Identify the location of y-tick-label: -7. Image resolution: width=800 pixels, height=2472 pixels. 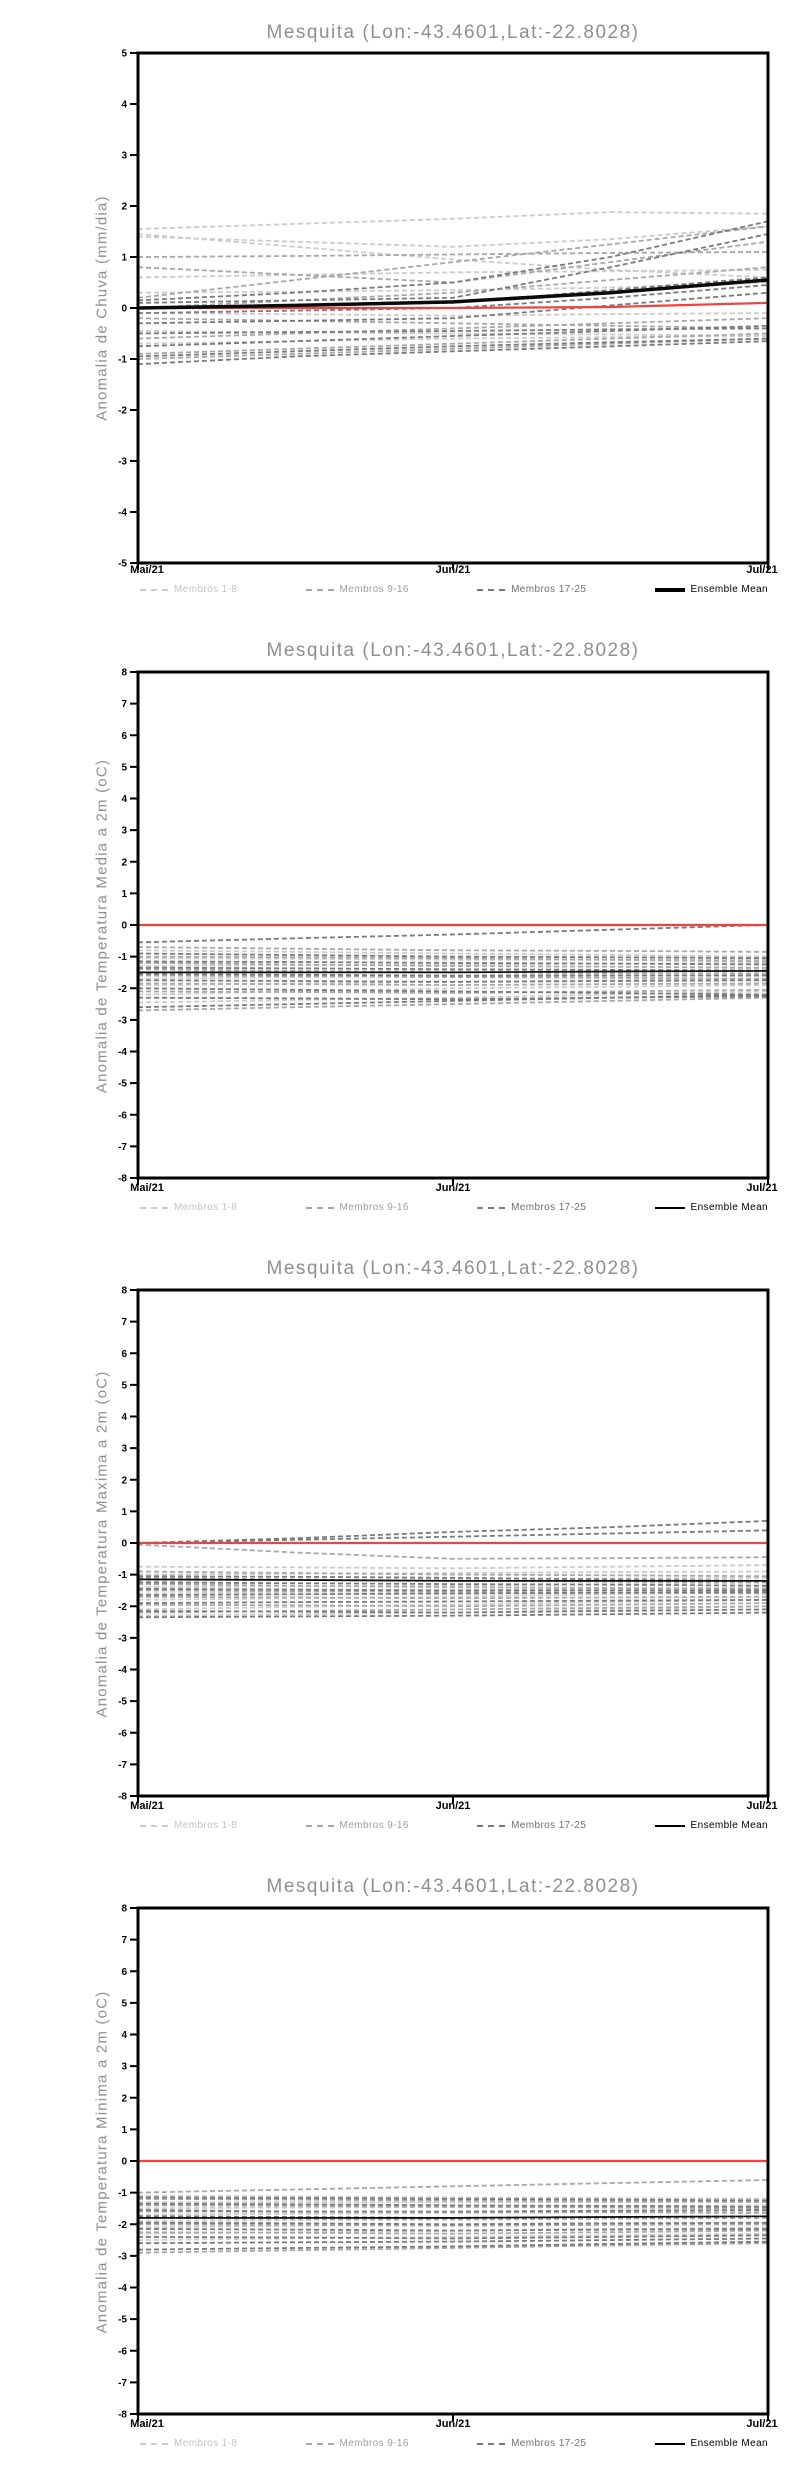
(122, 2383).